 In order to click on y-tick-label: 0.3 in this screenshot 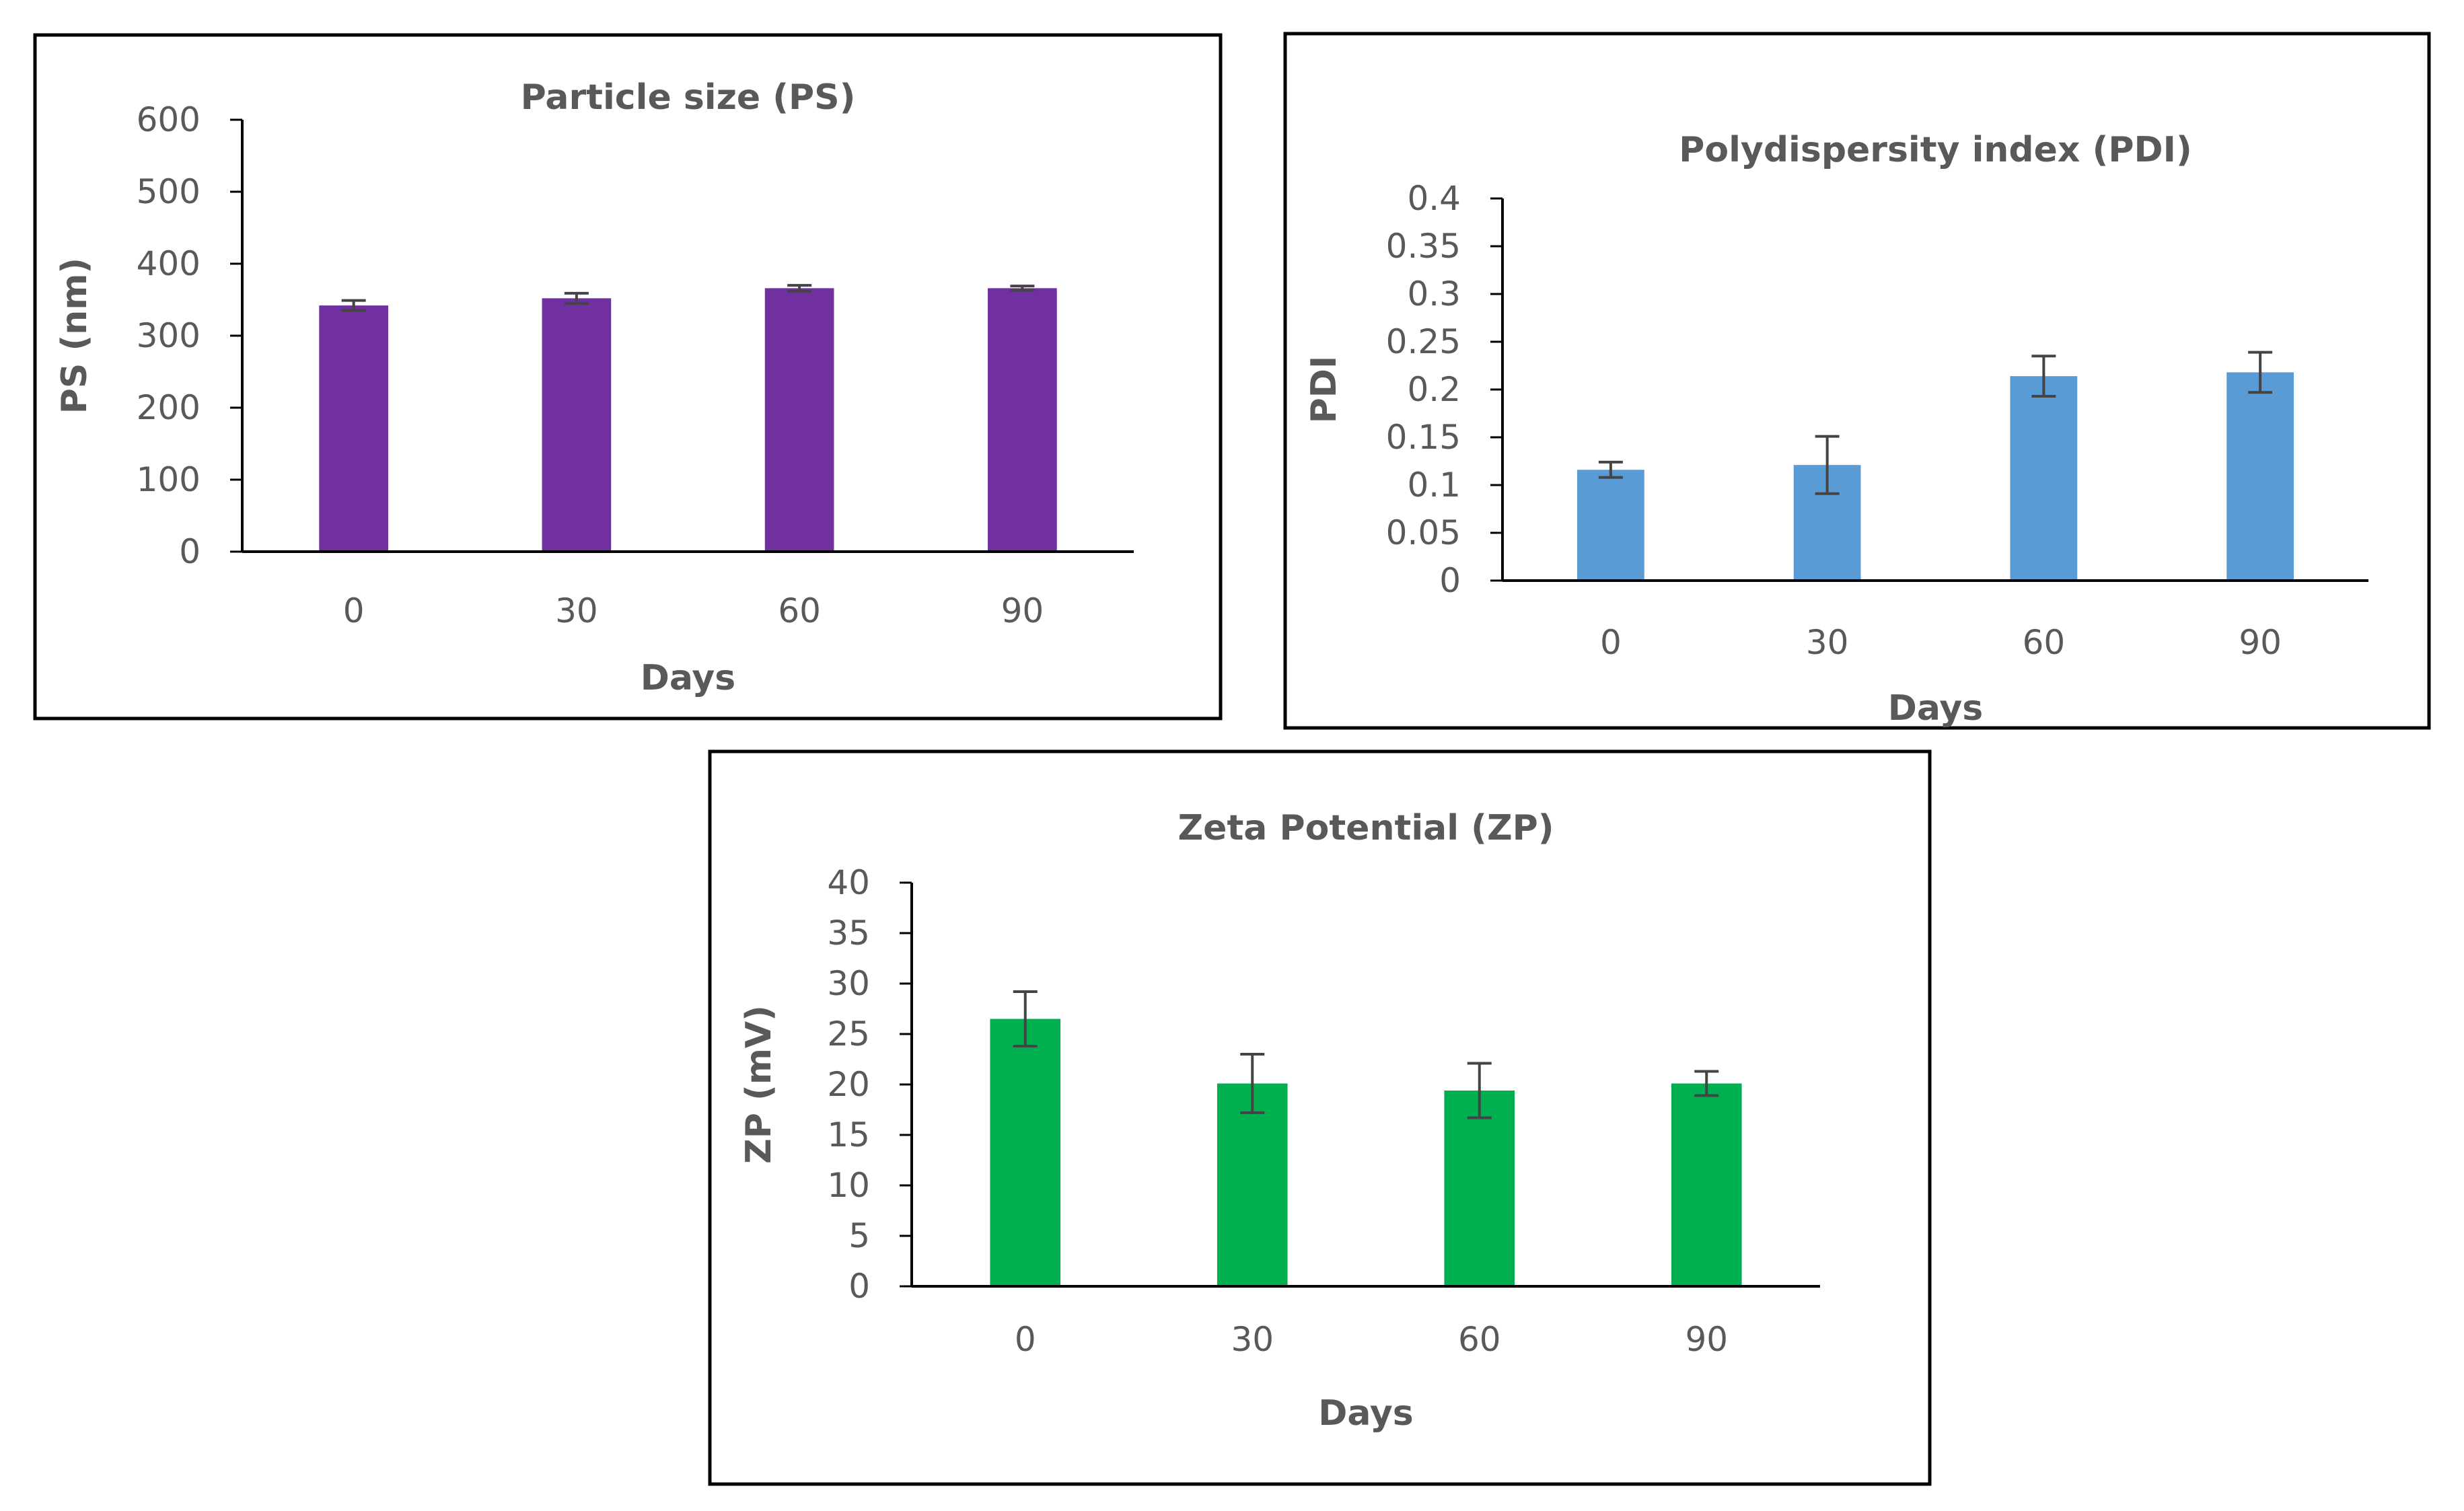, I will do `click(1434, 294)`.